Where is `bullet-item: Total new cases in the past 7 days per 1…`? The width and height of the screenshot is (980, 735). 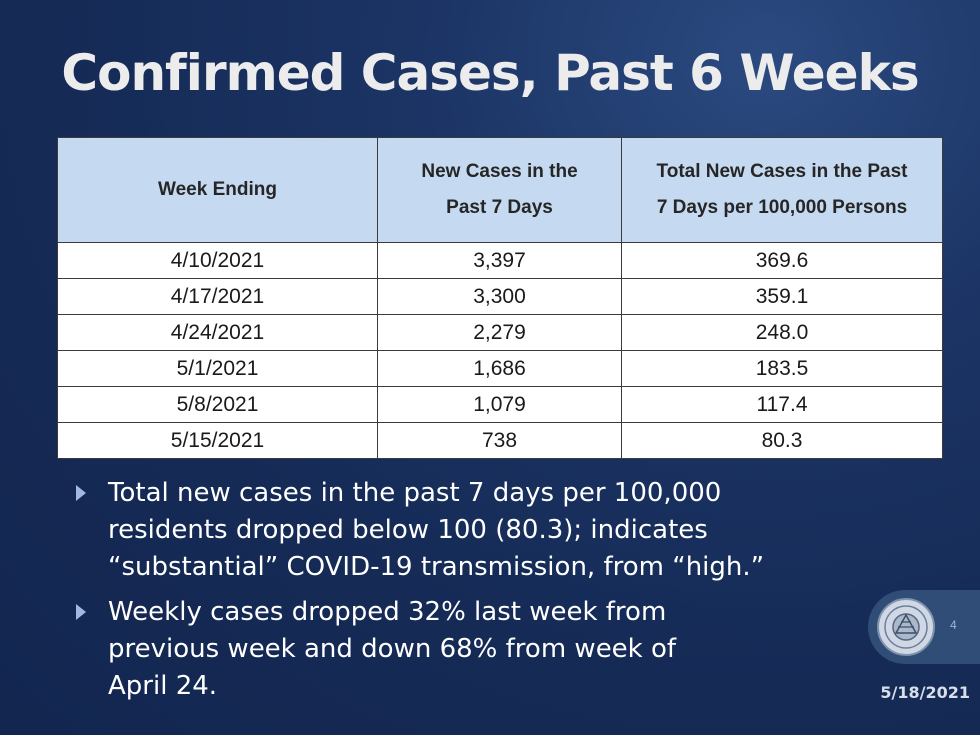
bullet-item: Total new cases in the past 7 days per 1… is located at coordinates (470, 530).